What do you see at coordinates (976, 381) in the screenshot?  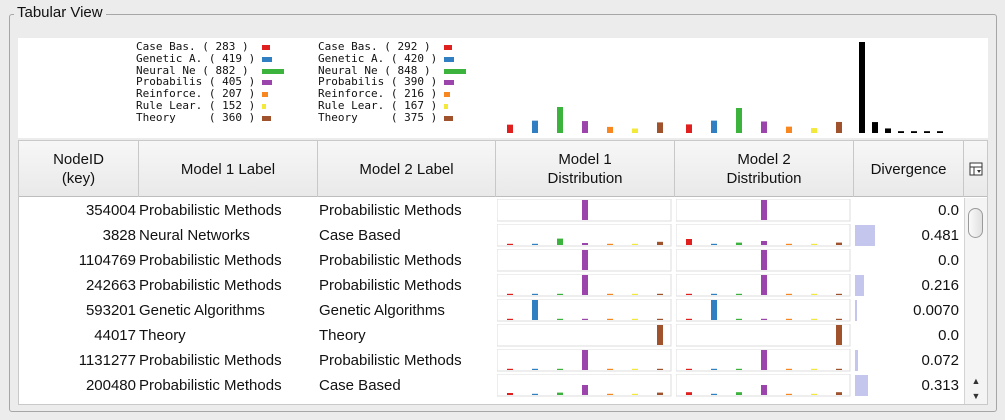 I see `scroll-up-arrow-icon: ▲` at bounding box center [976, 381].